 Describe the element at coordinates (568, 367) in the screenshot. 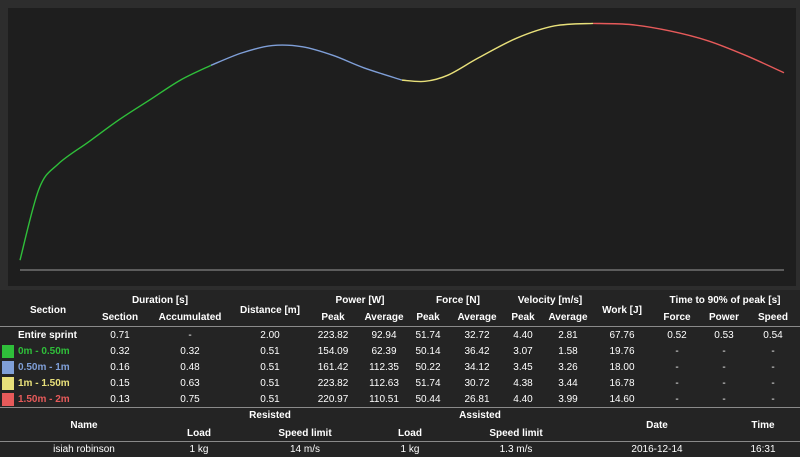

I see `cell-vel-avg: 3.26` at that location.